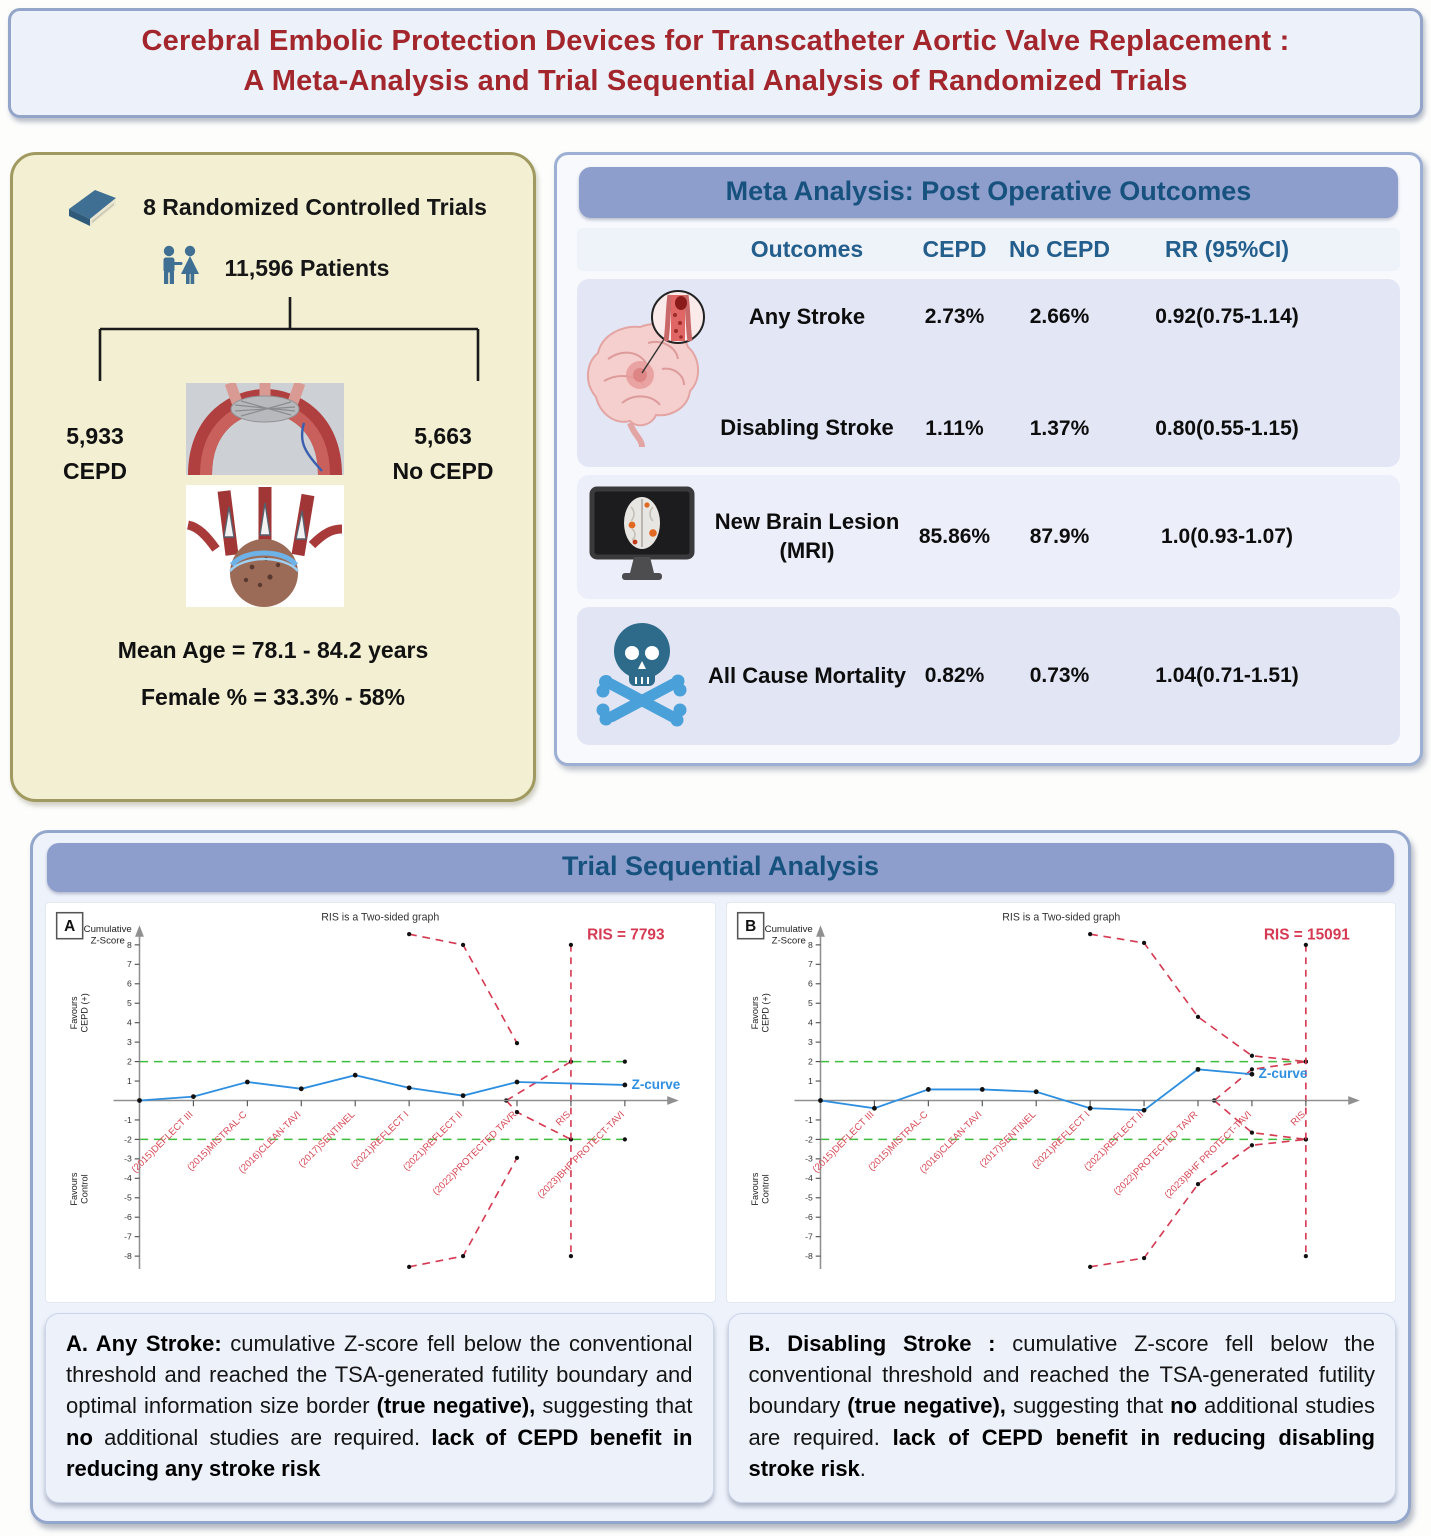  I want to click on study-arms: 5,933 CEPD, so click(273, 495).